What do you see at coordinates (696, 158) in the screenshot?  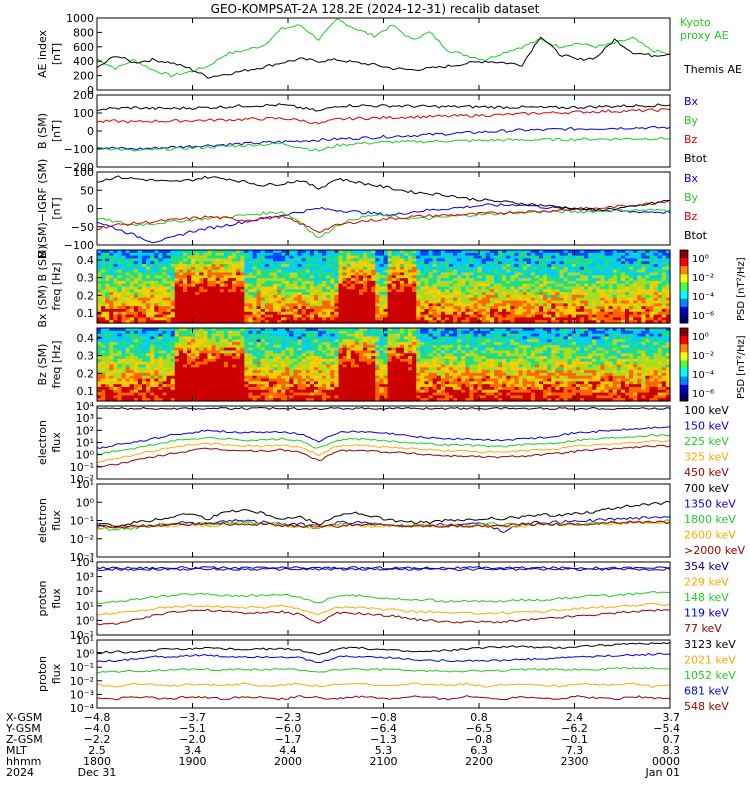 I see `legend-bsm-3: Btot` at bounding box center [696, 158].